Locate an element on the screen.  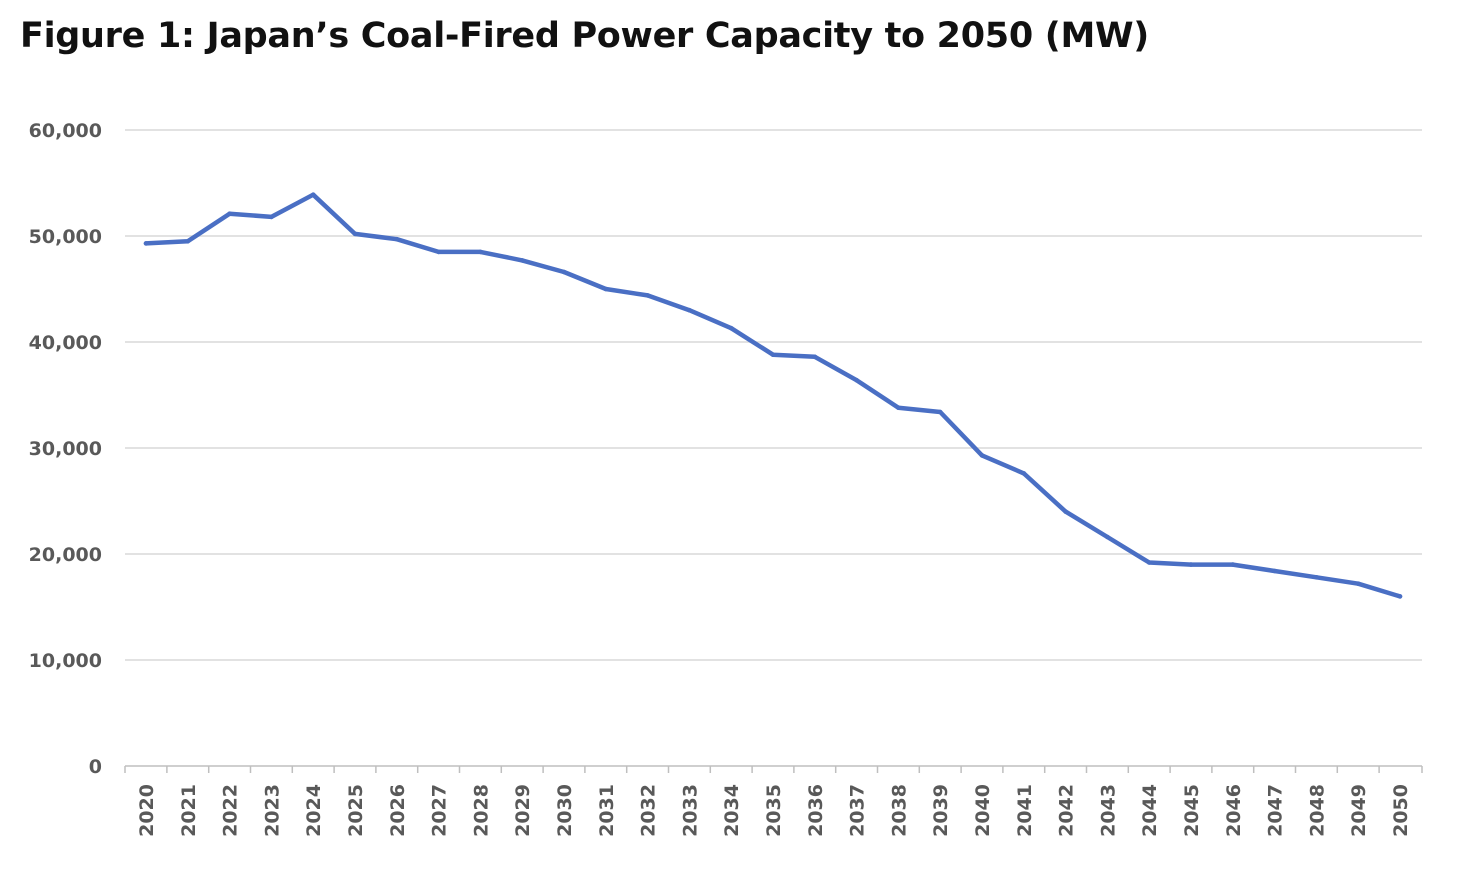
x-tick-label: 2037 is located at coordinates (858, 810).